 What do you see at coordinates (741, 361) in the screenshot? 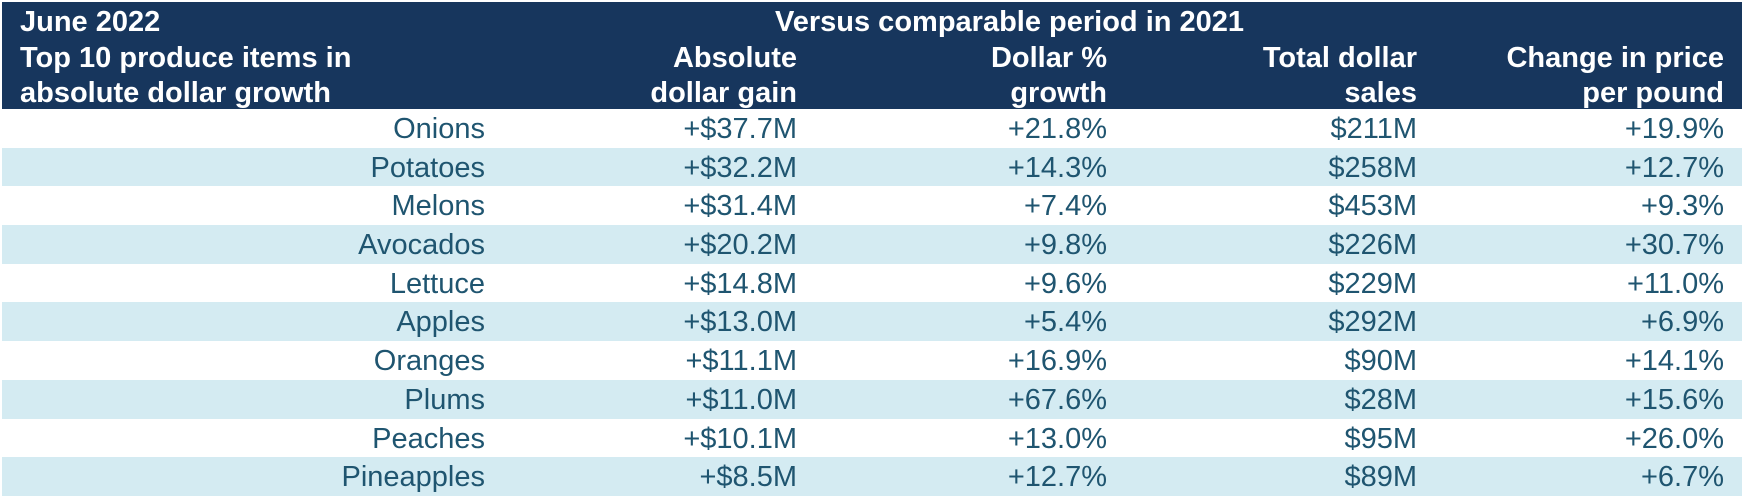
I see `absolute-gain-cell: +$11.1M` at bounding box center [741, 361].